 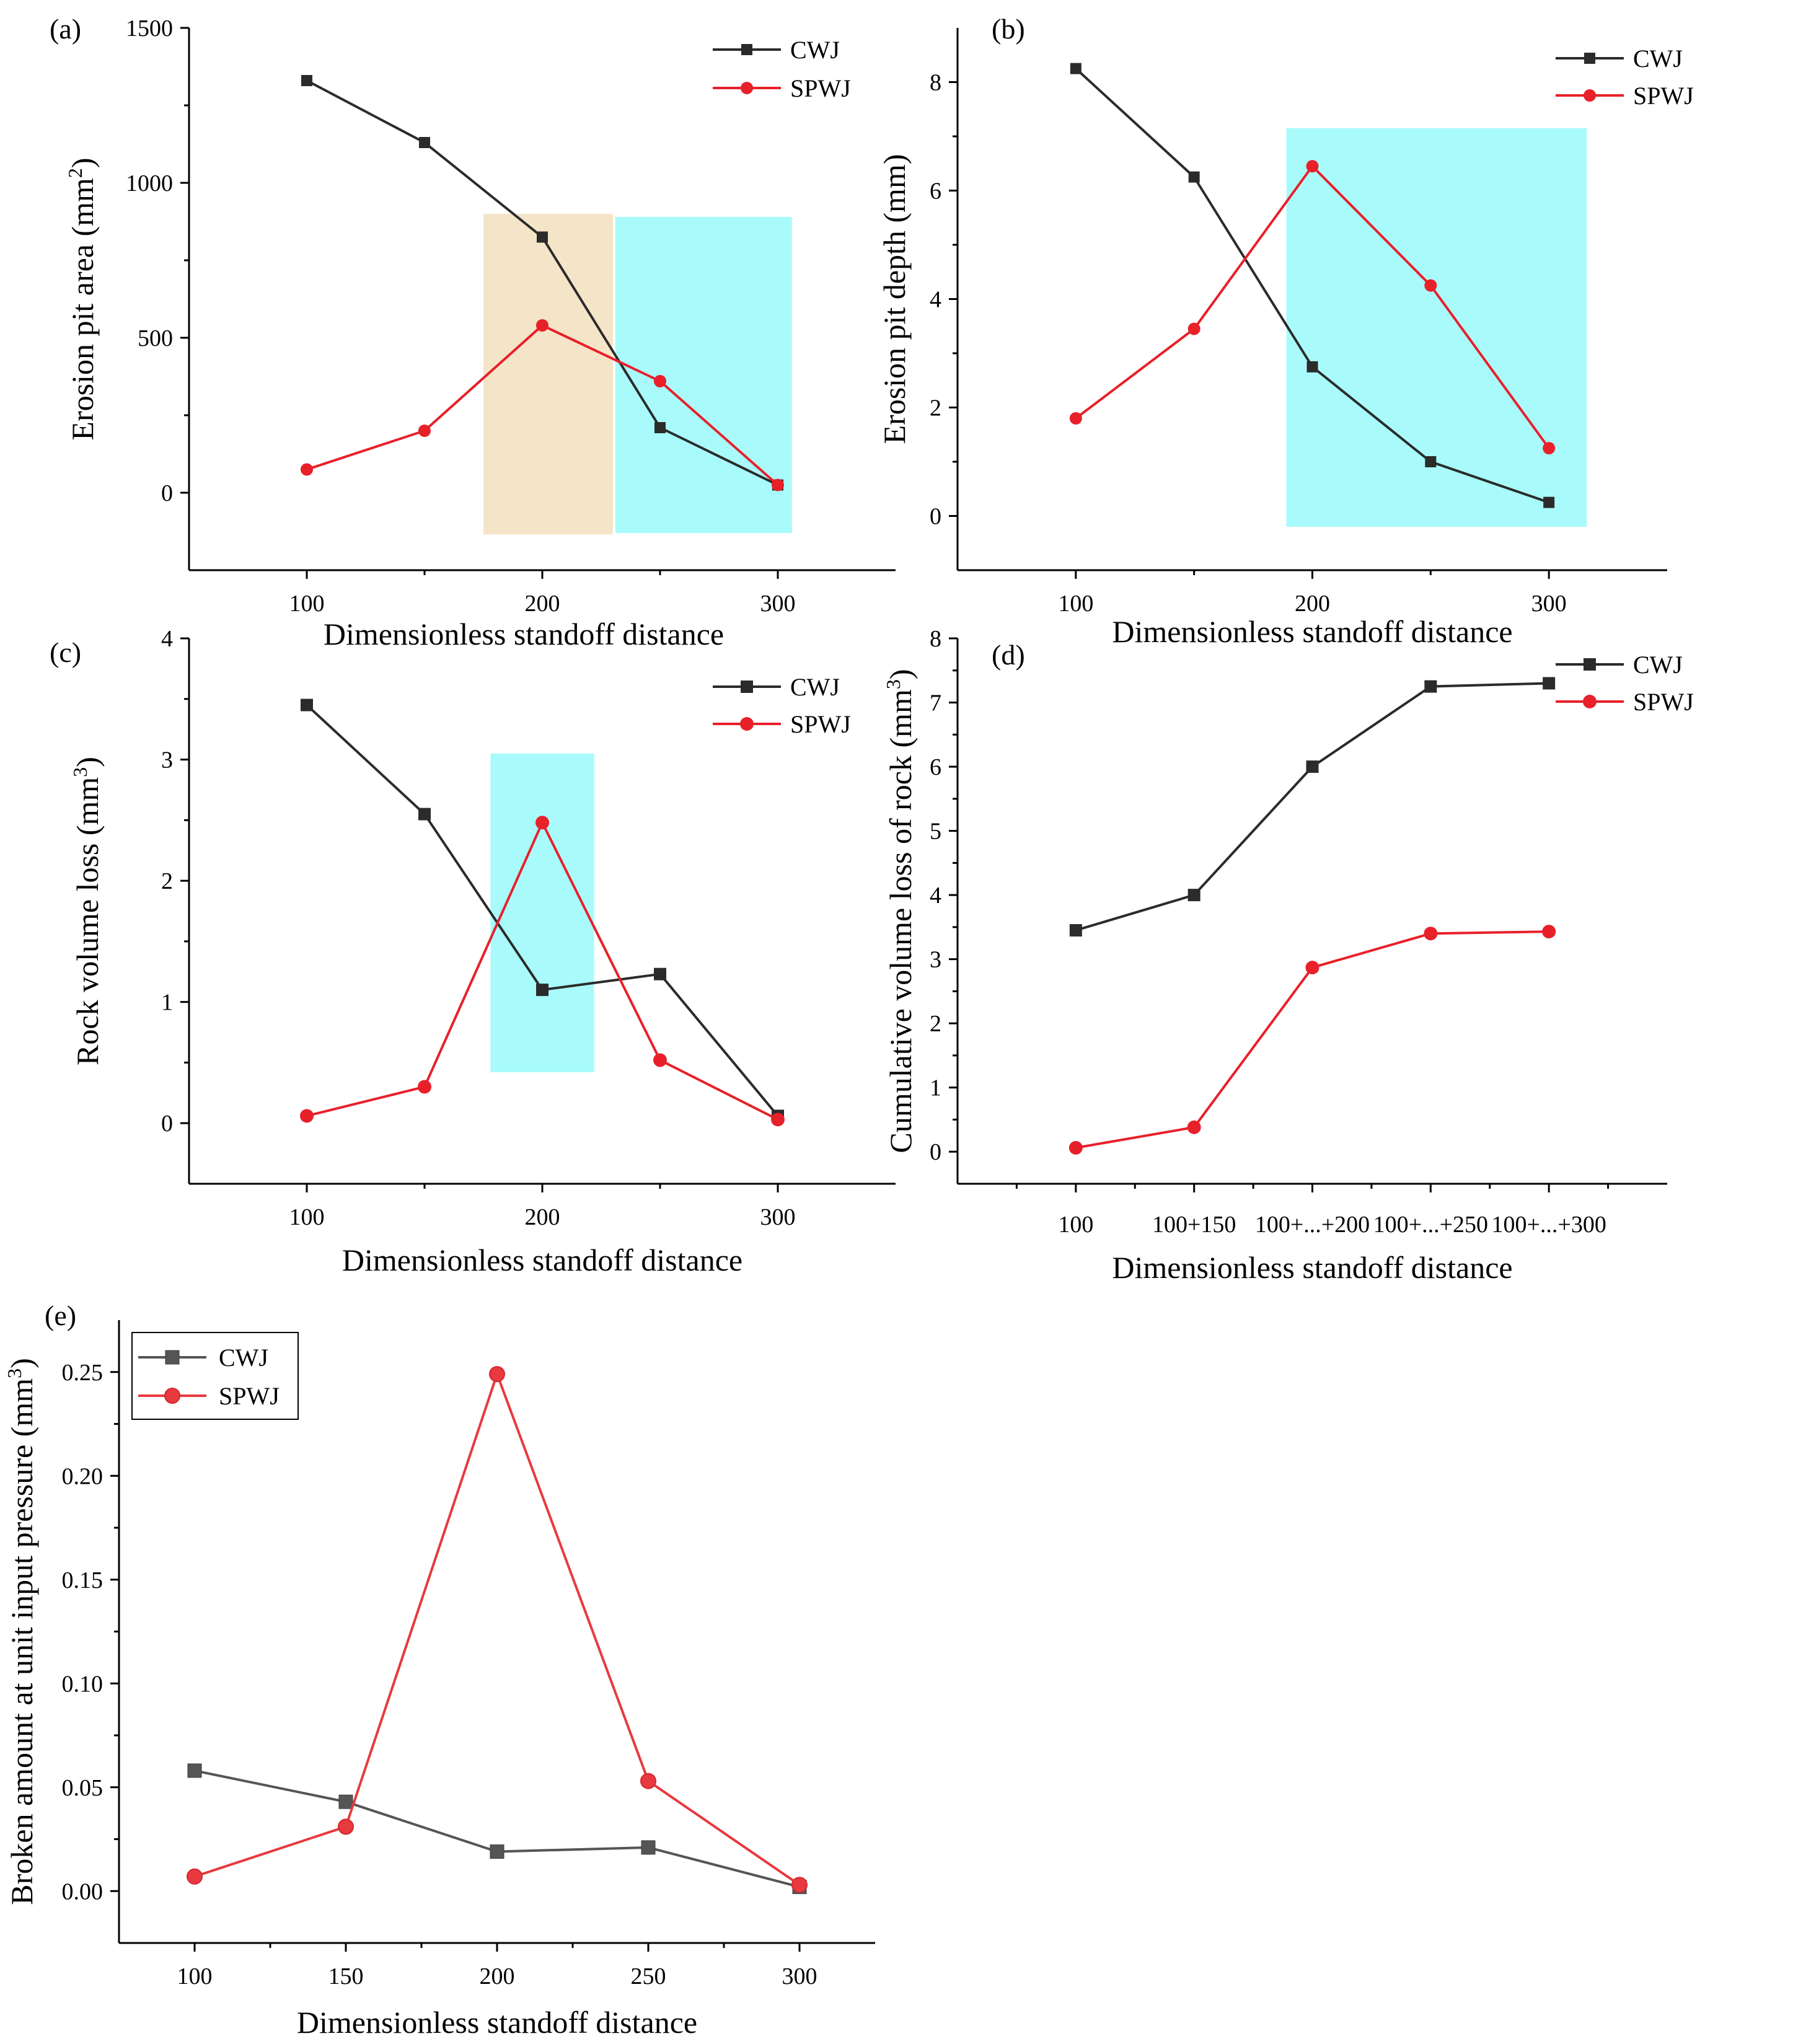 What do you see at coordinates (65, 652) in the screenshot?
I see `panel-label: (c)` at bounding box center [65, 652].